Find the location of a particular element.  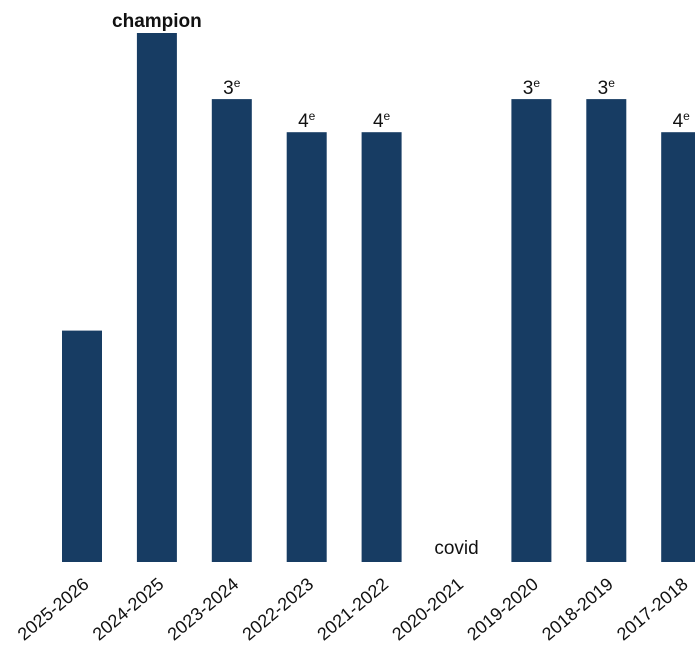

data-label-2017-2018: 4e is located at coordinates (682, 120).